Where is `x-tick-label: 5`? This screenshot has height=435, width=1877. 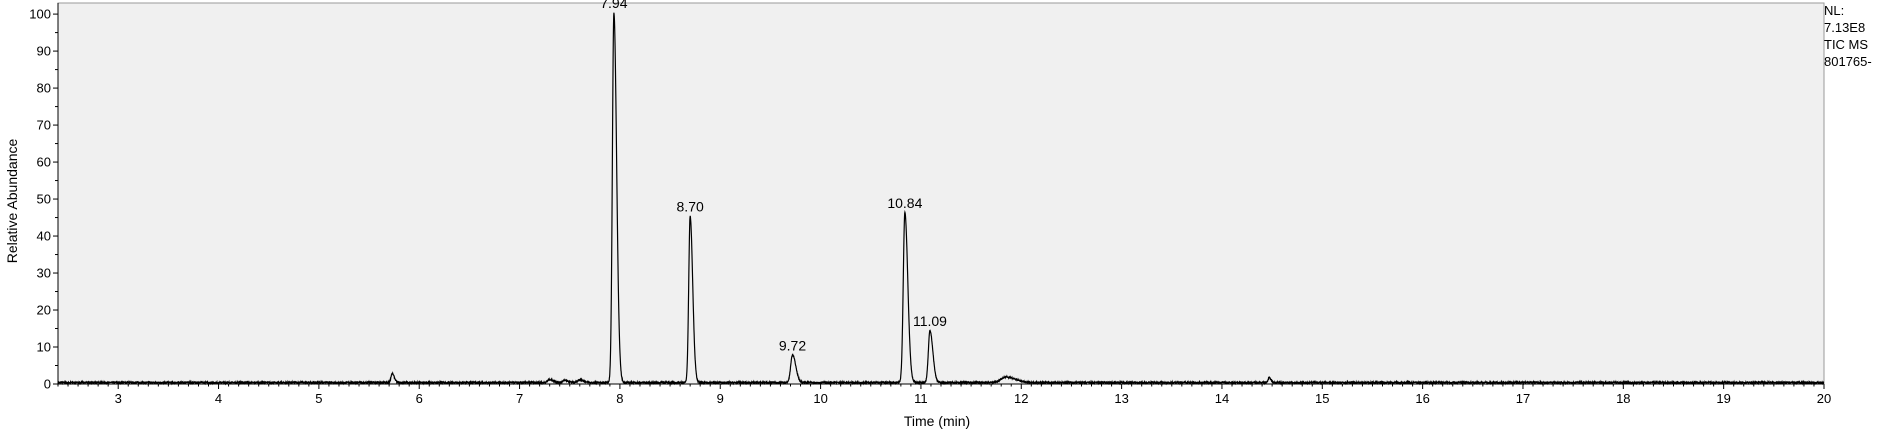 x-tick-label: 5 is located at coordinates (318, 398).